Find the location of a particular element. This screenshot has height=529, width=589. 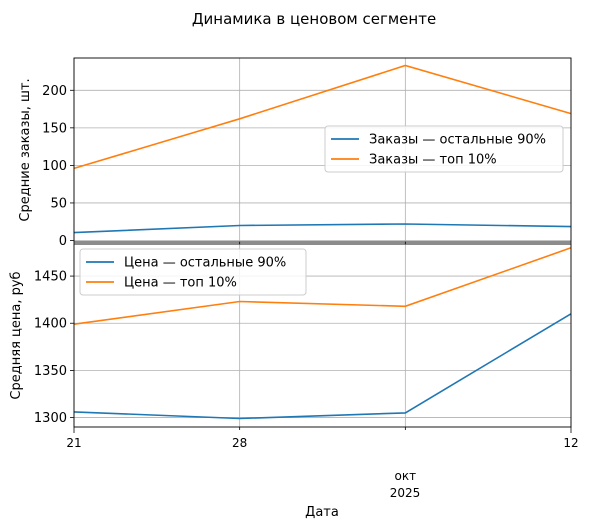

y-axis-label: Средние заказы, шт. is located at coordinates (25, 149).